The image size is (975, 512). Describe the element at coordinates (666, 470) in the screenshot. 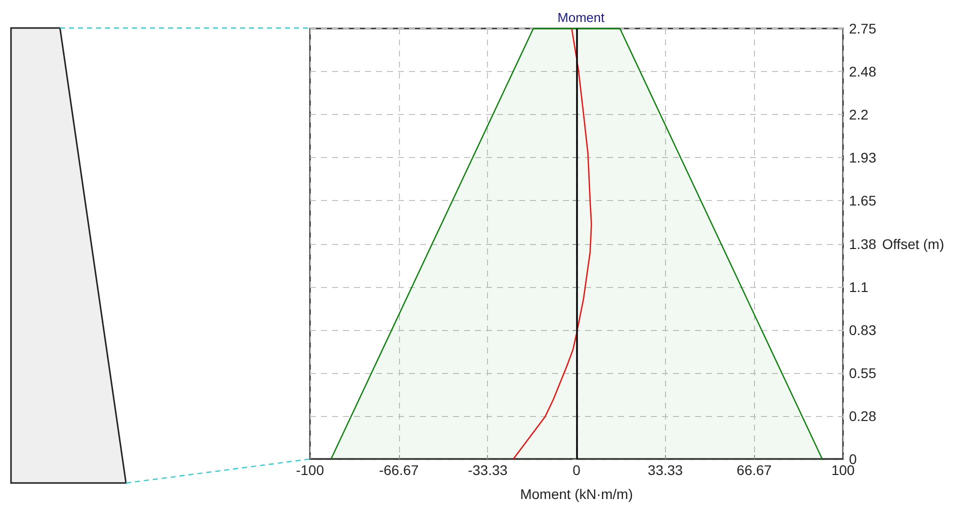

I see `x-tick-label: 33.33` at that location.